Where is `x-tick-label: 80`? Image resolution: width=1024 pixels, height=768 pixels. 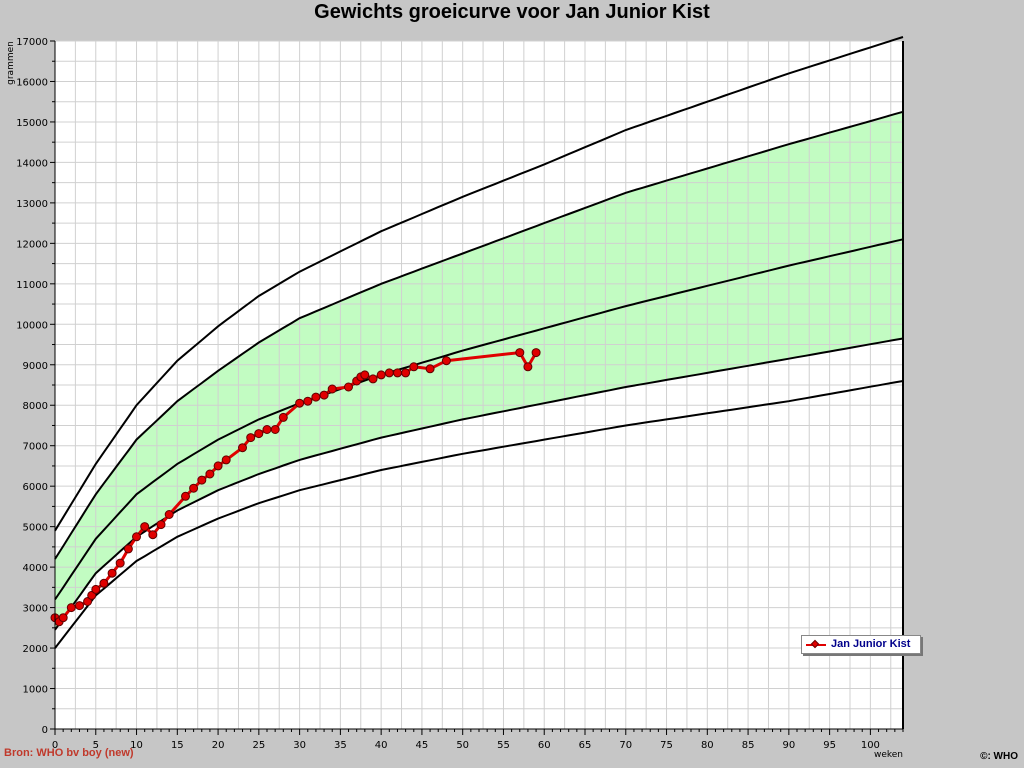 x-tick-label: 80 is located at coordinates (707, 745).